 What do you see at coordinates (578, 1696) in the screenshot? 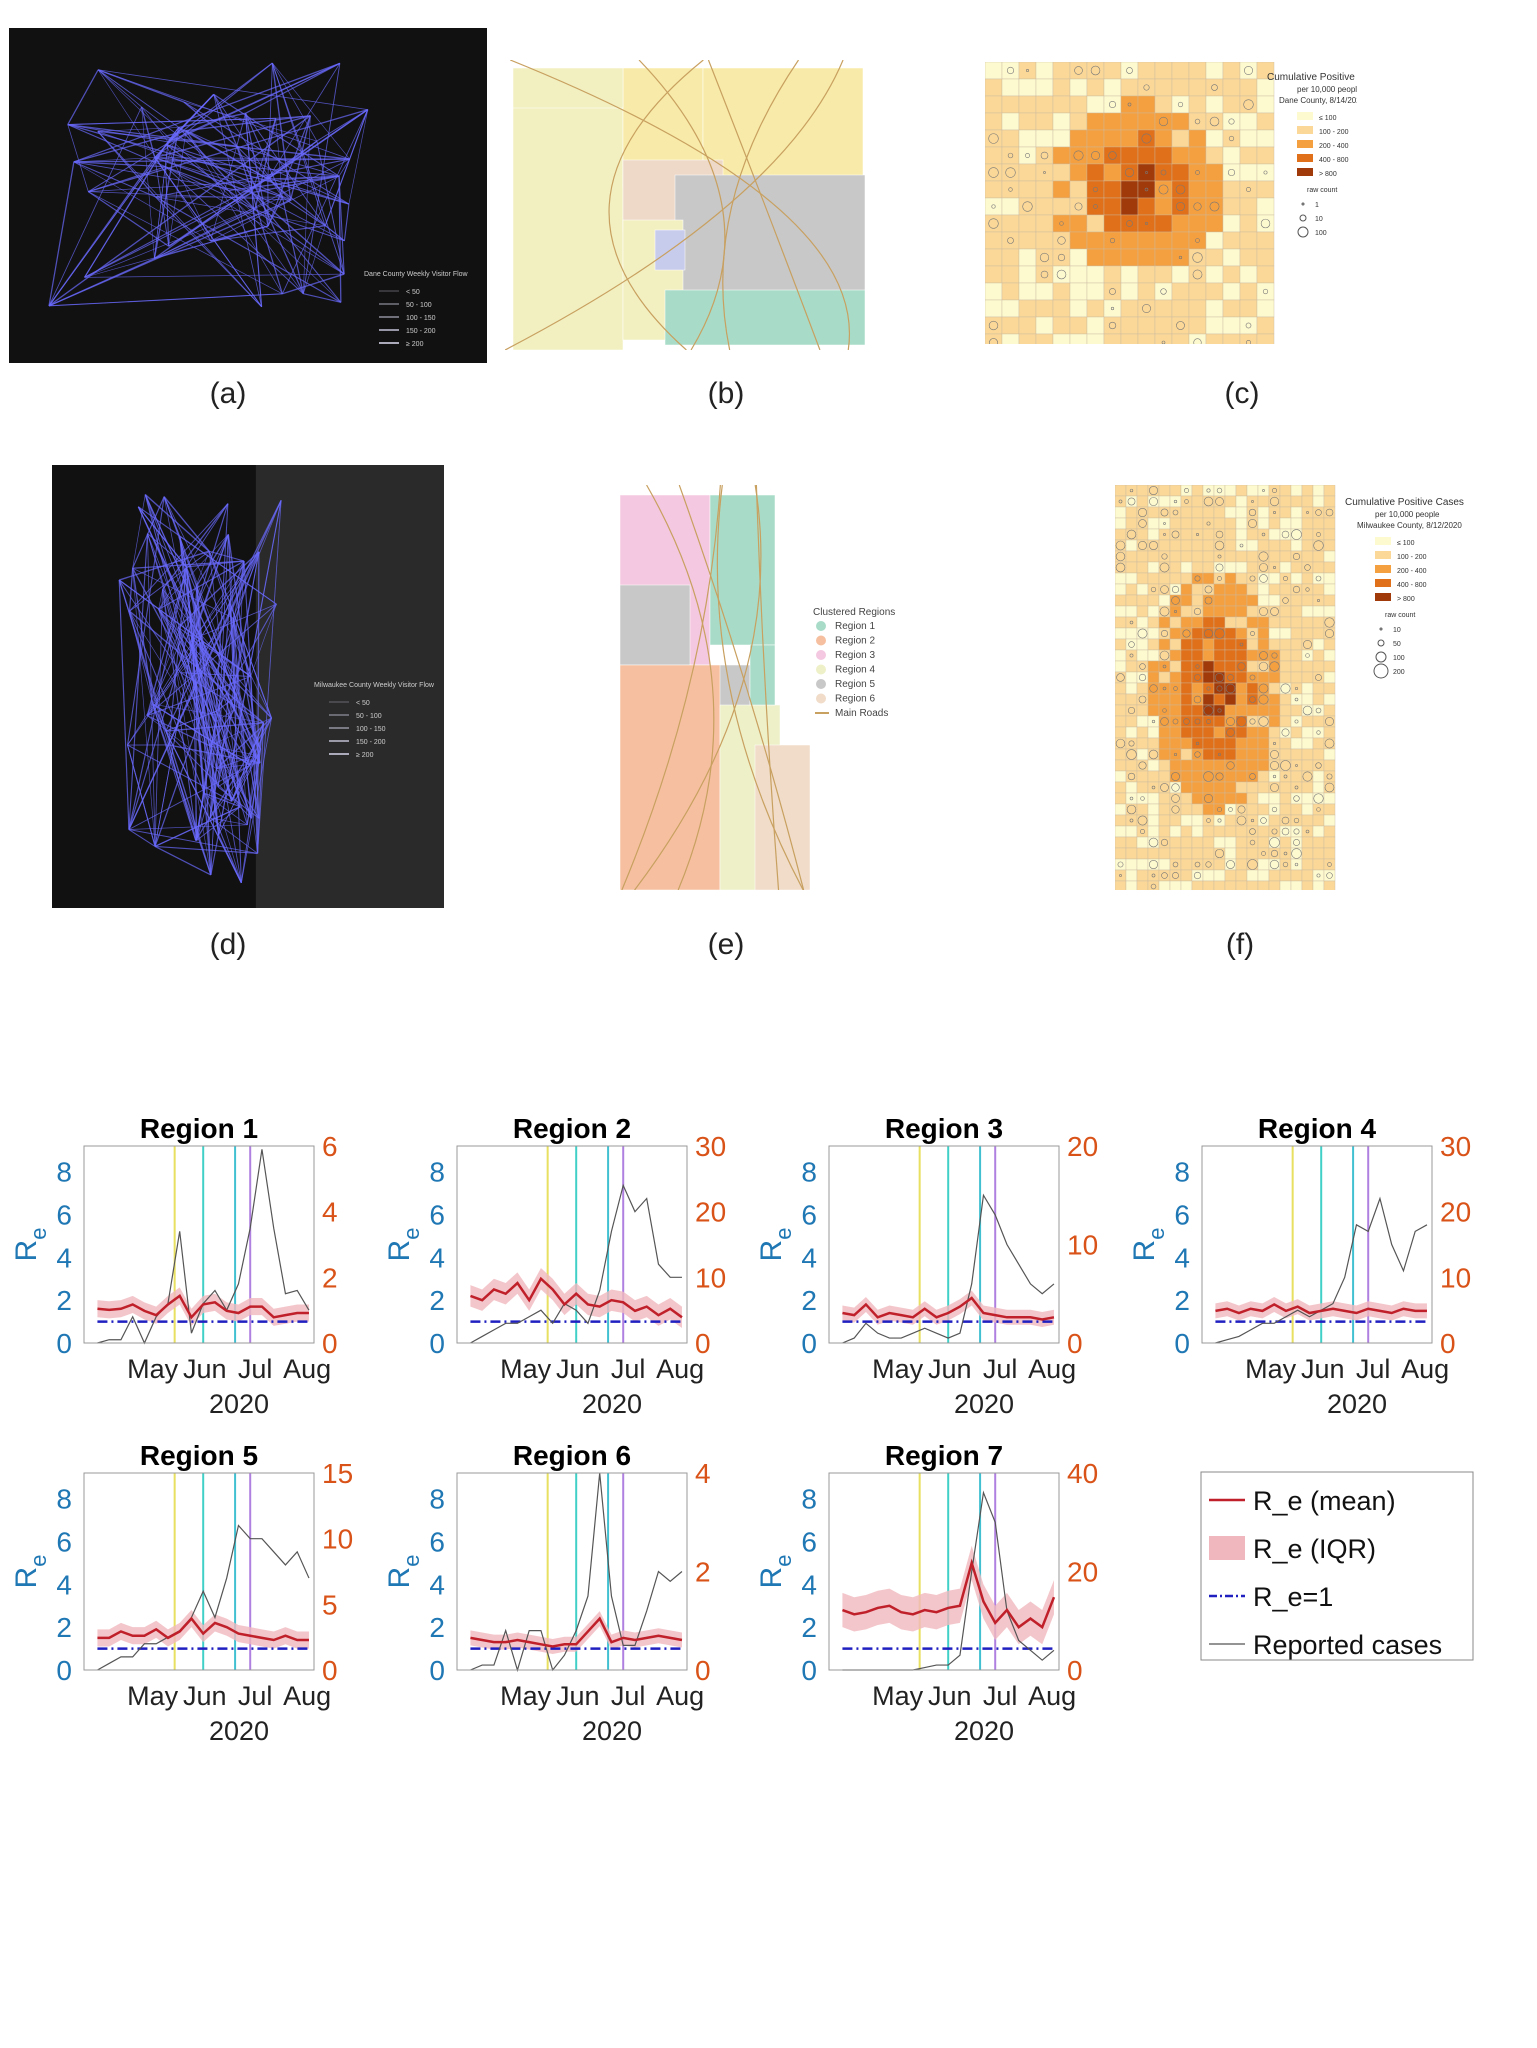
I see `x-tick-label: Jun` at bounding box center [578, 1696].